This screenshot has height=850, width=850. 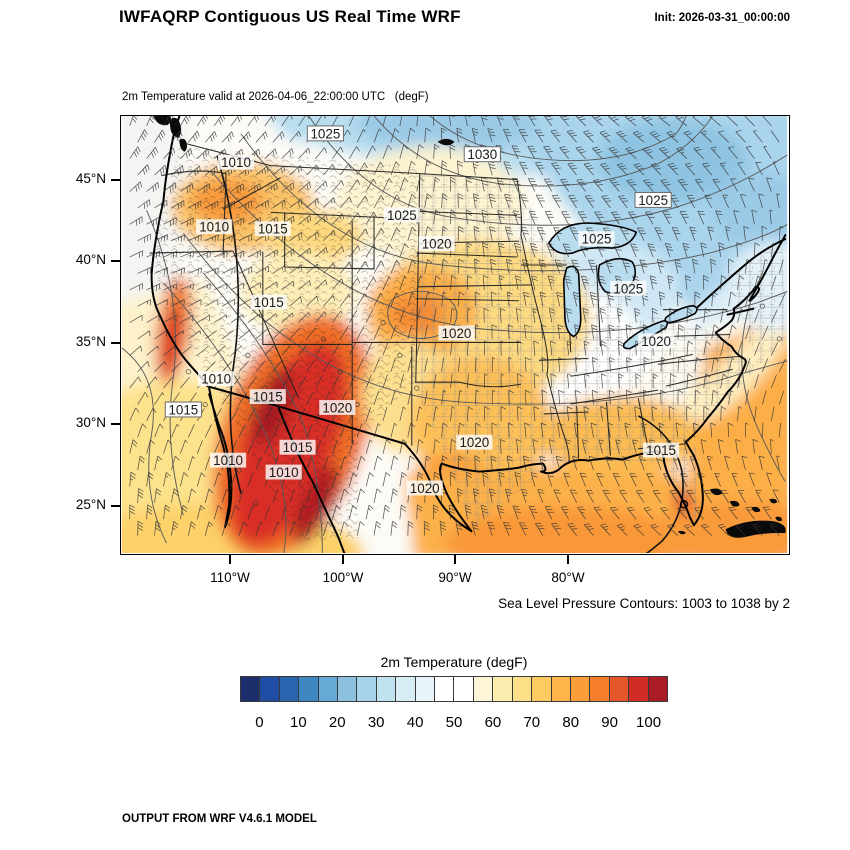 What do you see at coordinates (90, 341) in the screenshot?
I see `lat-tick-label: 35°N` at bounding box center [90, 341].